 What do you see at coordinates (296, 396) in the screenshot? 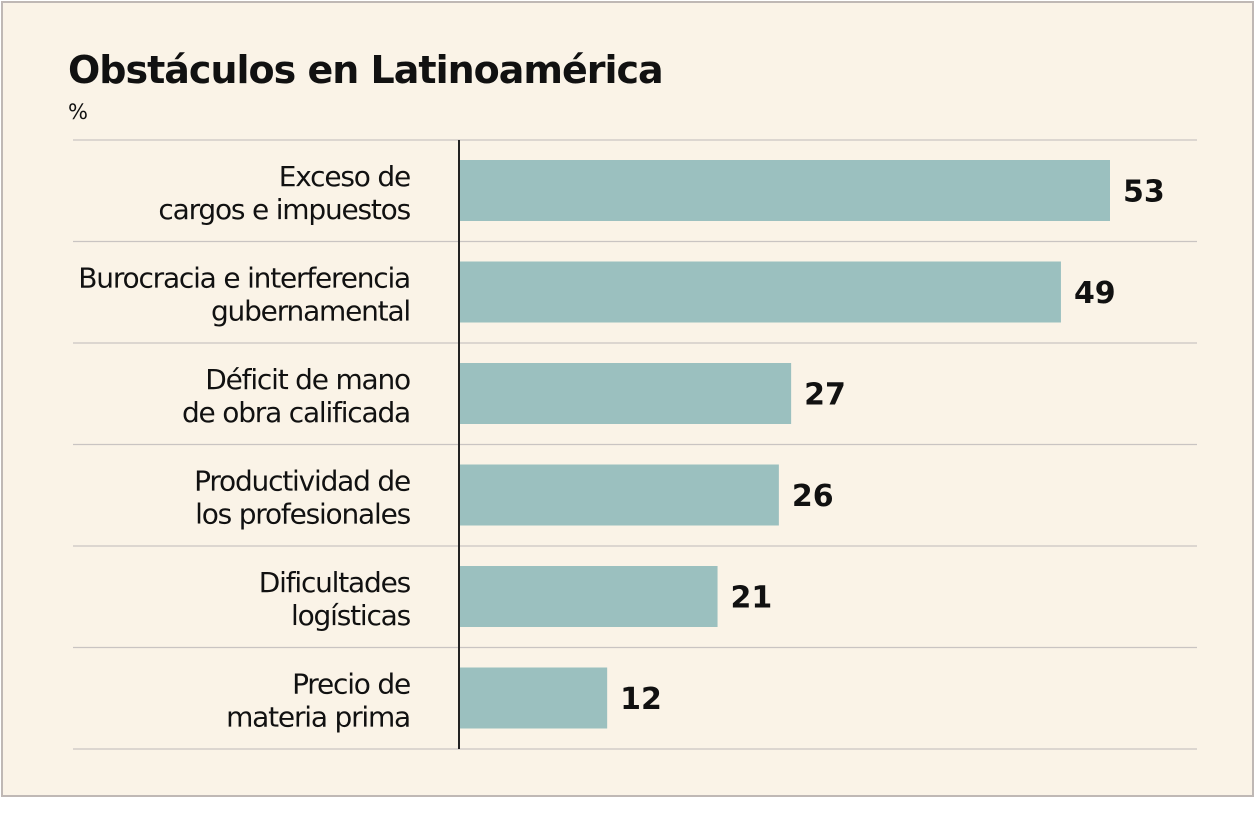
I see `category-label-2: Déficit de mano de obra calificada` at bounding box center [296, 396].